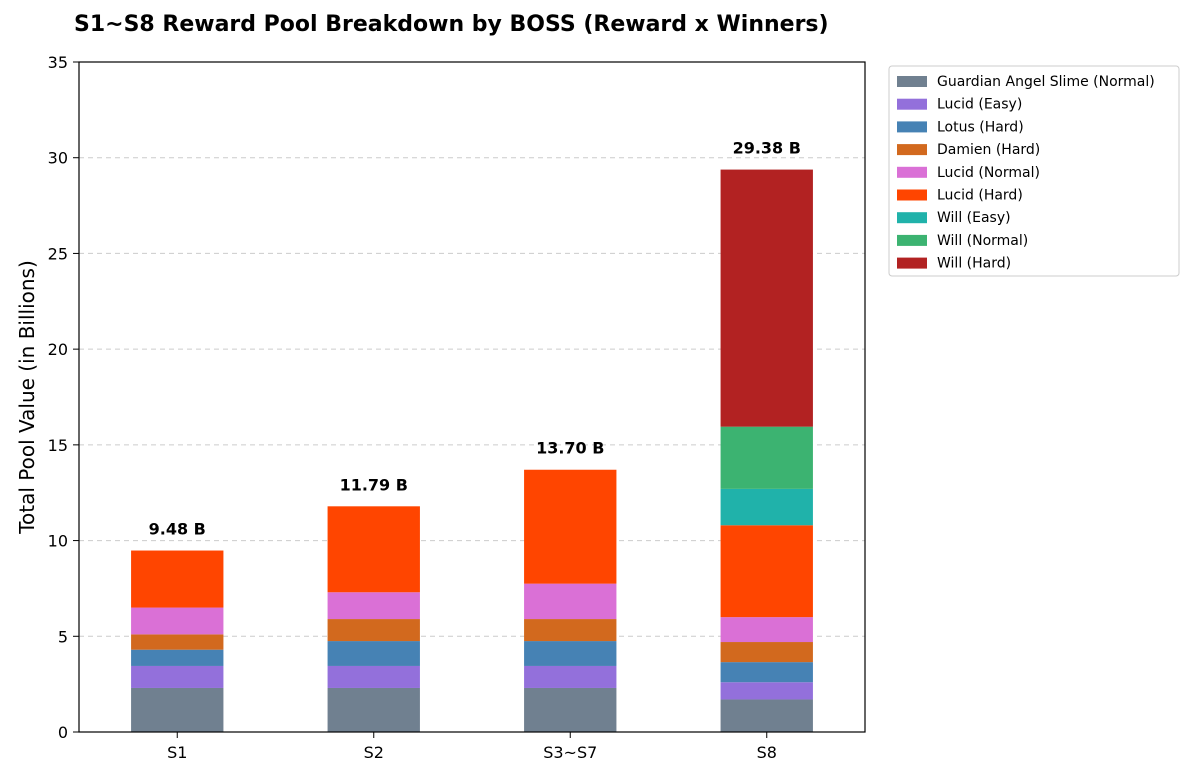  I want to click on legend-item: Will (Normal), so click(962, 241).